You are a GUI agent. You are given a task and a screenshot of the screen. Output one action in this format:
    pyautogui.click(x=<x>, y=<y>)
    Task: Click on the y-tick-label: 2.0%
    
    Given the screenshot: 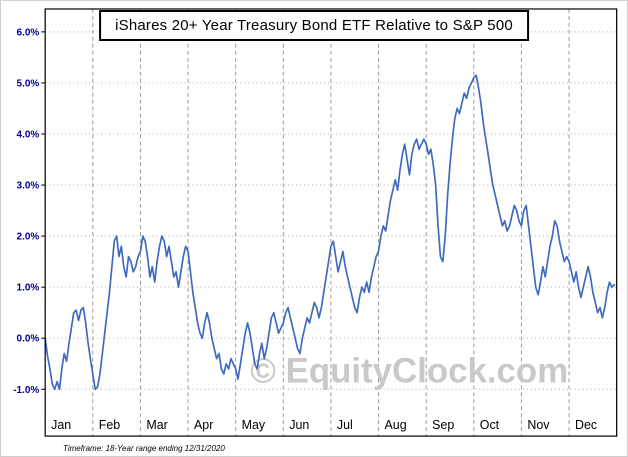 What is the action you would take?
    pyautogui.click(x=28, y=237)
    